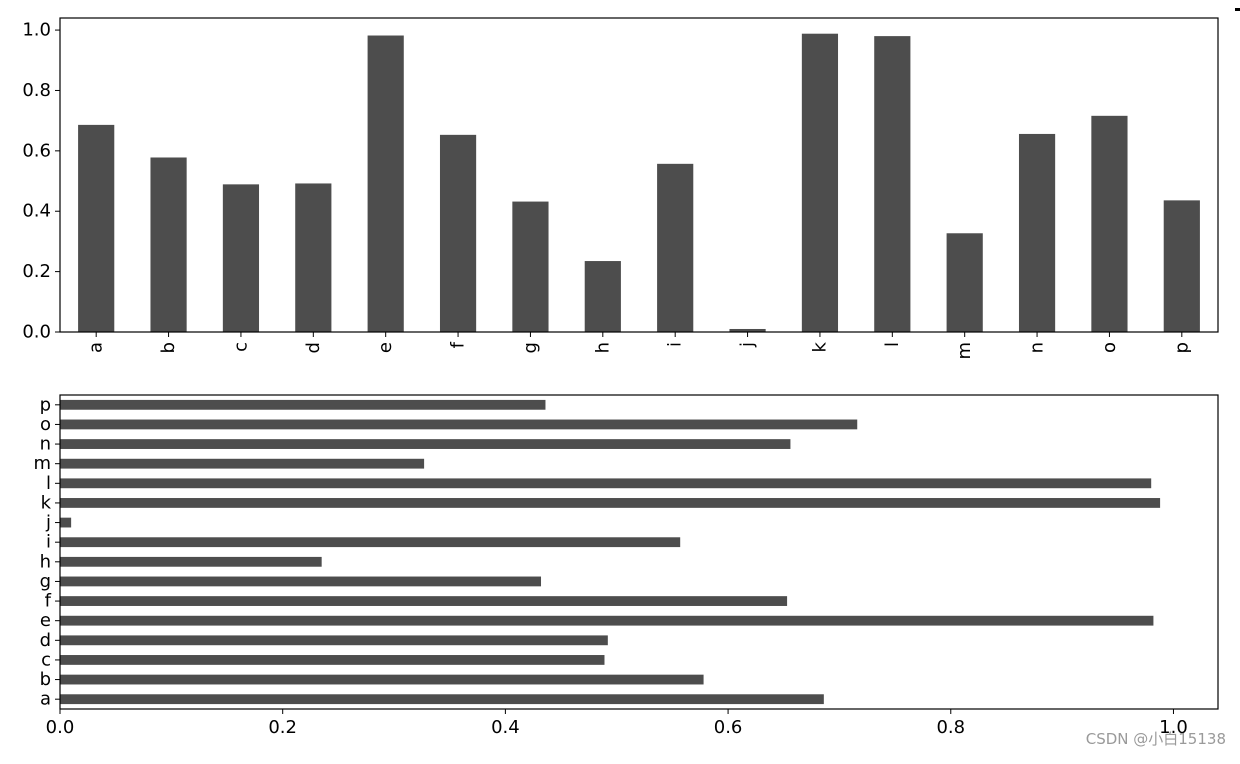  What do you see at coordinates (1155, 739) in the screenshot?
I see `watermark: CSDN @小白15138` at bounding box center [1155, 739].